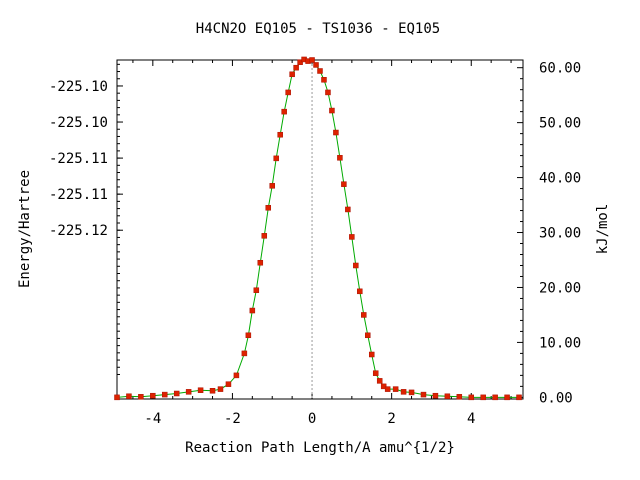  Describe the element at coordinates (152, 419) in the screenshot. I see `x-tick-label: -4` at that location.